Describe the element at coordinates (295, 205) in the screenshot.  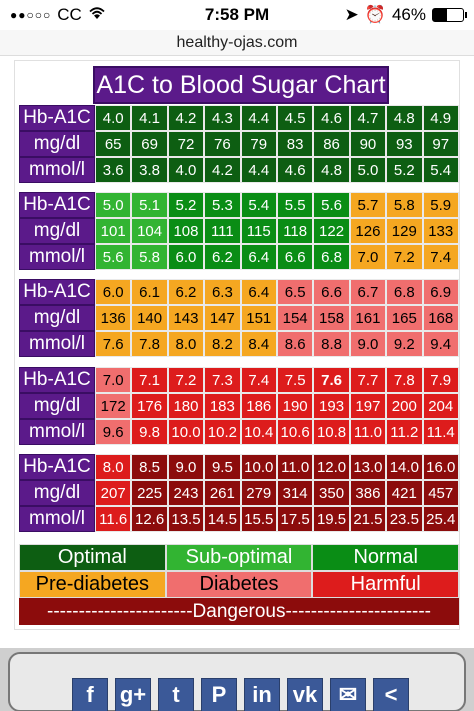
I see `value-cell: 5.5` at that location.